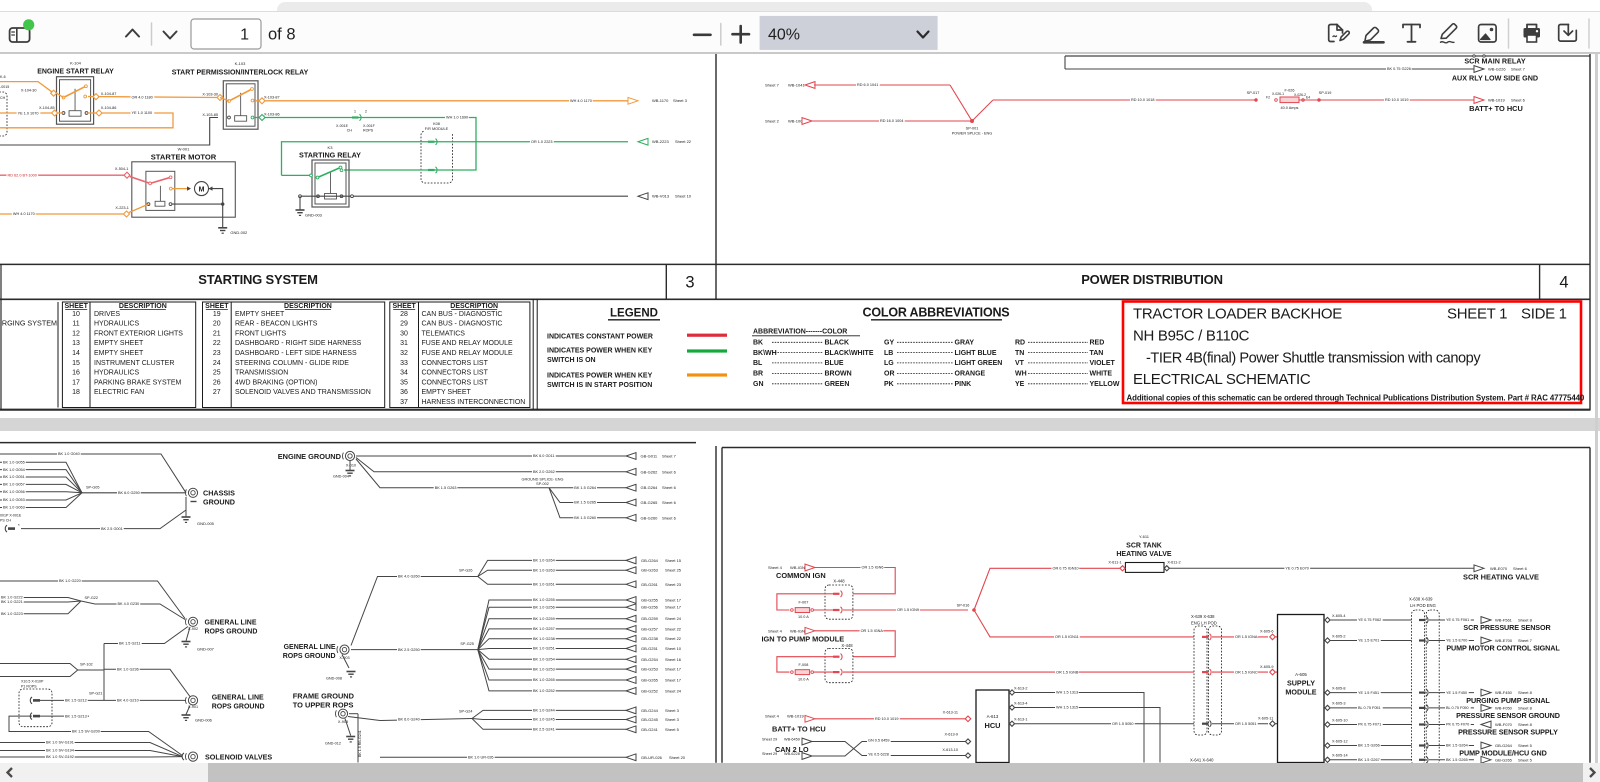  Describe the element at coordinates (650, 584) in the screenshot. I see `svg-text: GB-G261` at that location.